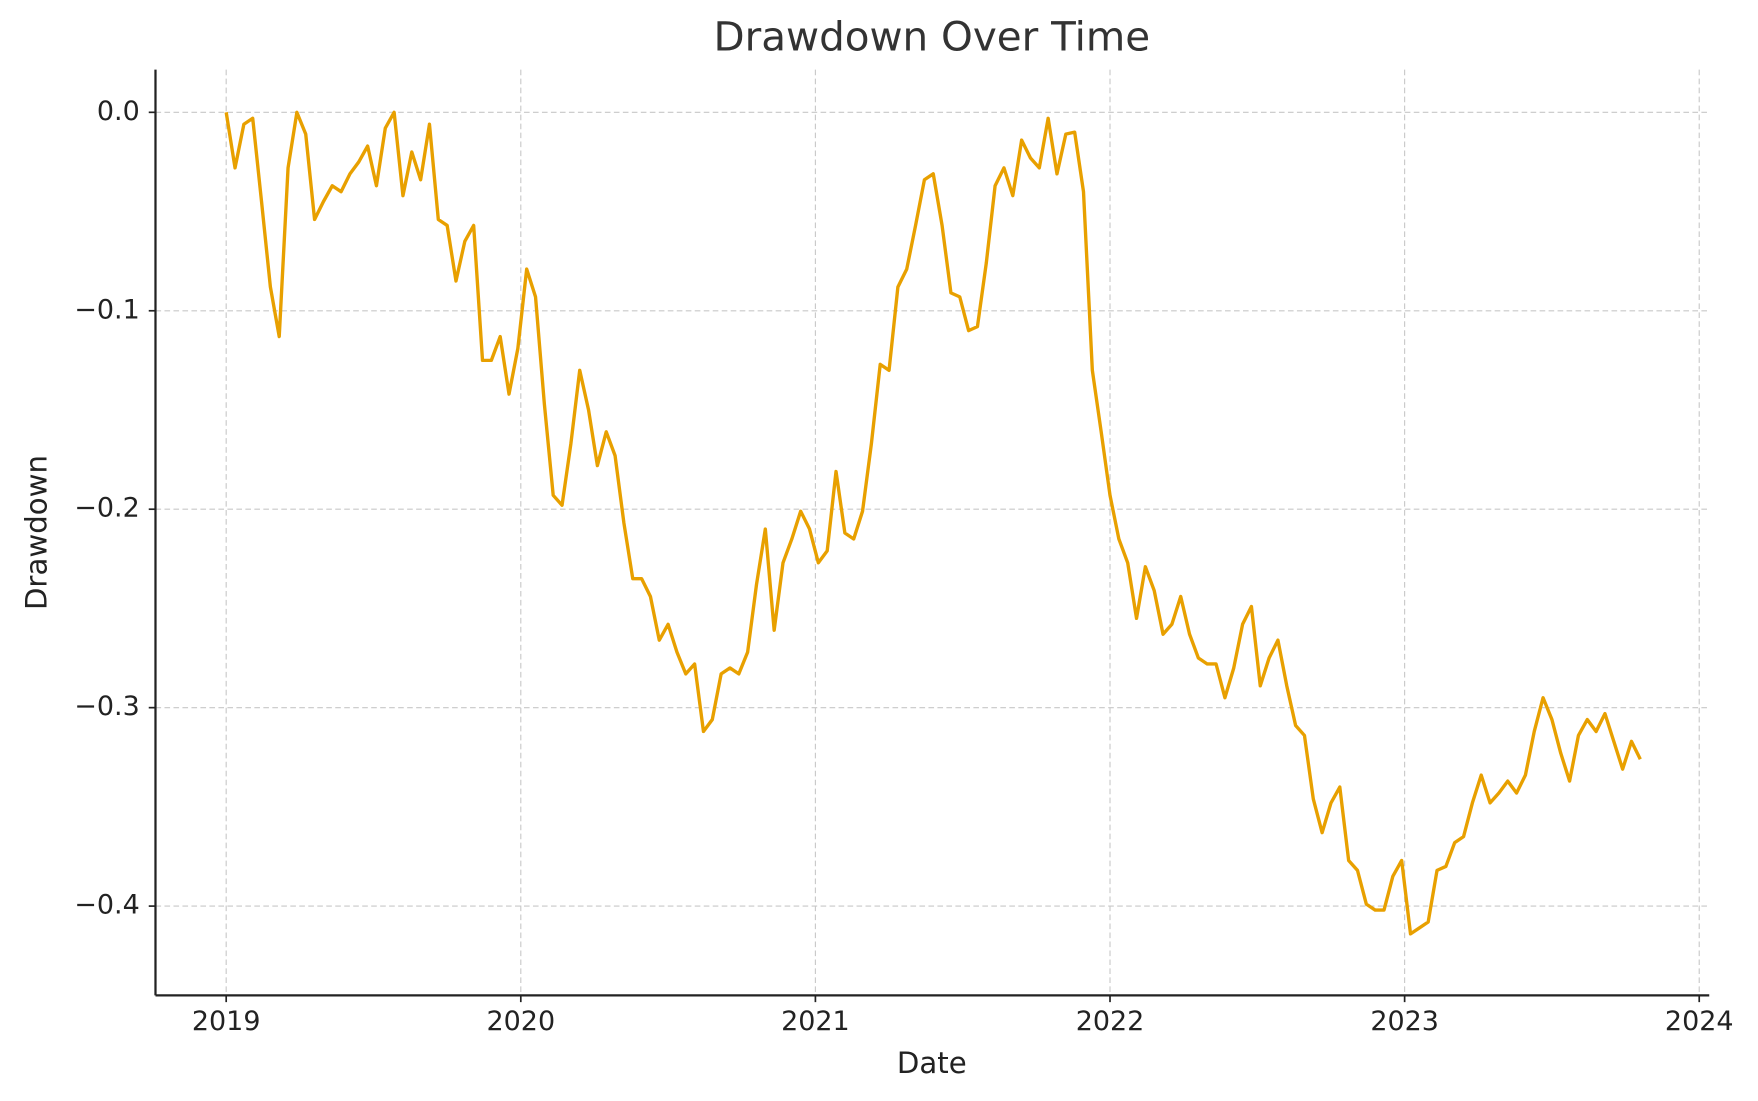 This screenshot has width=1758, height=1101. I want to click on x-tick-label: 2021, so click(815, 1021).